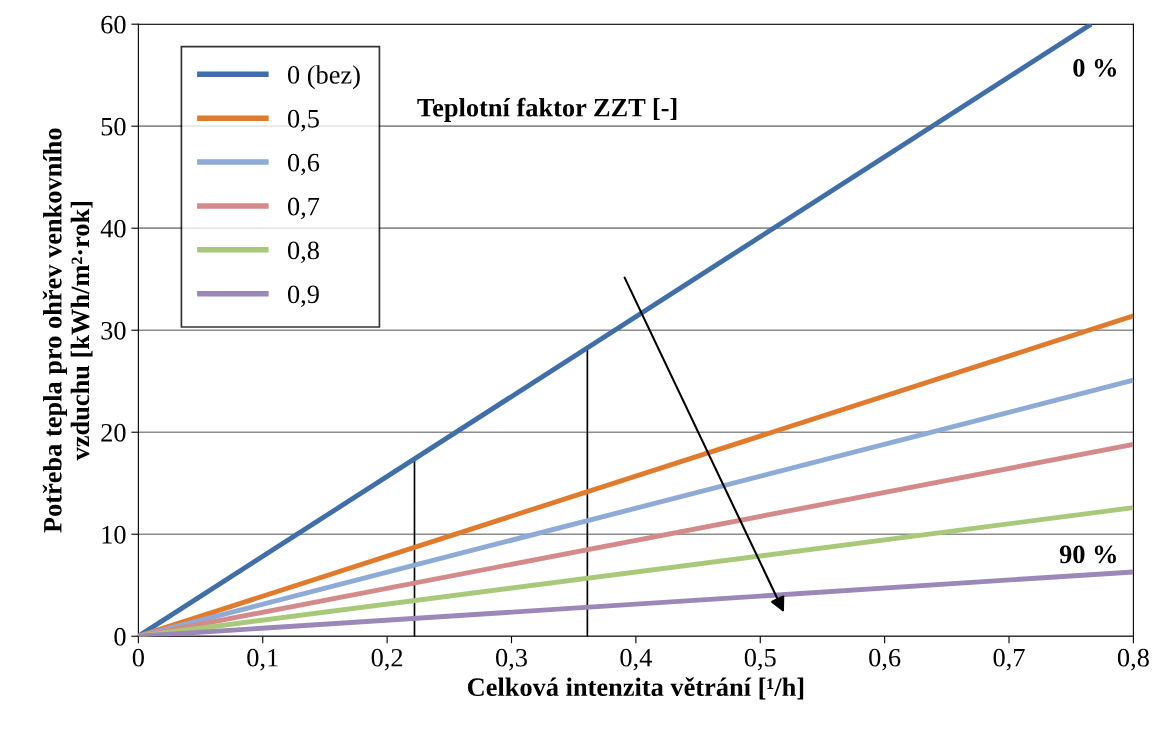  I want to click on x-tick-label: 0,5, so click(760, 659).